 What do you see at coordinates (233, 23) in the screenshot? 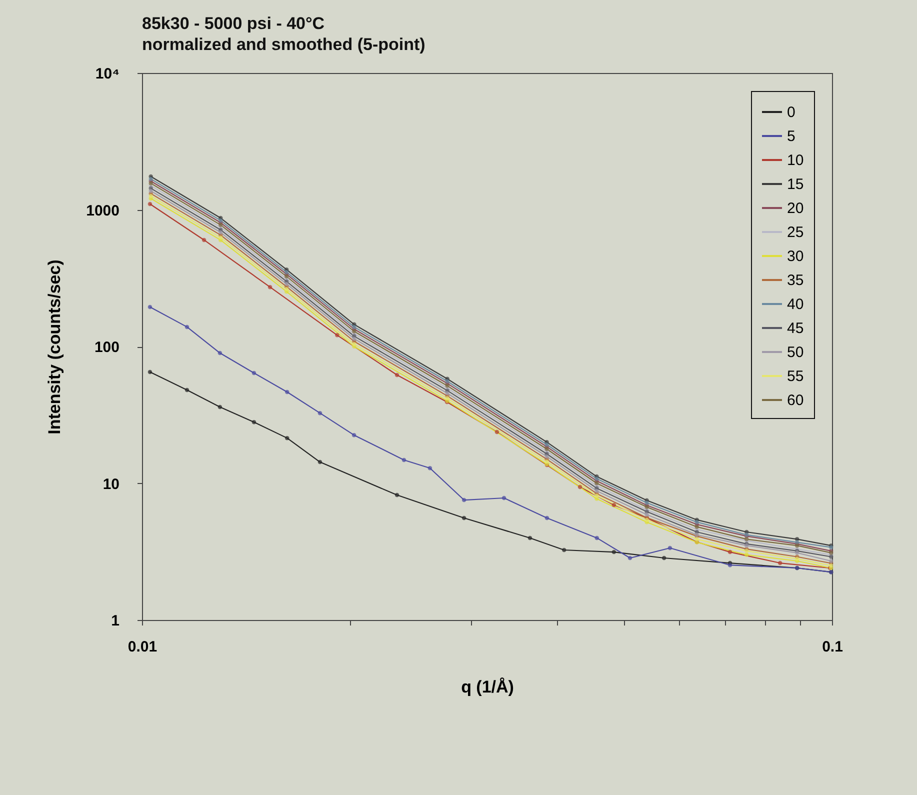
I see `chart-title: 85k30 - 5000 psi - 40°C` at bounding box center [233, 23].